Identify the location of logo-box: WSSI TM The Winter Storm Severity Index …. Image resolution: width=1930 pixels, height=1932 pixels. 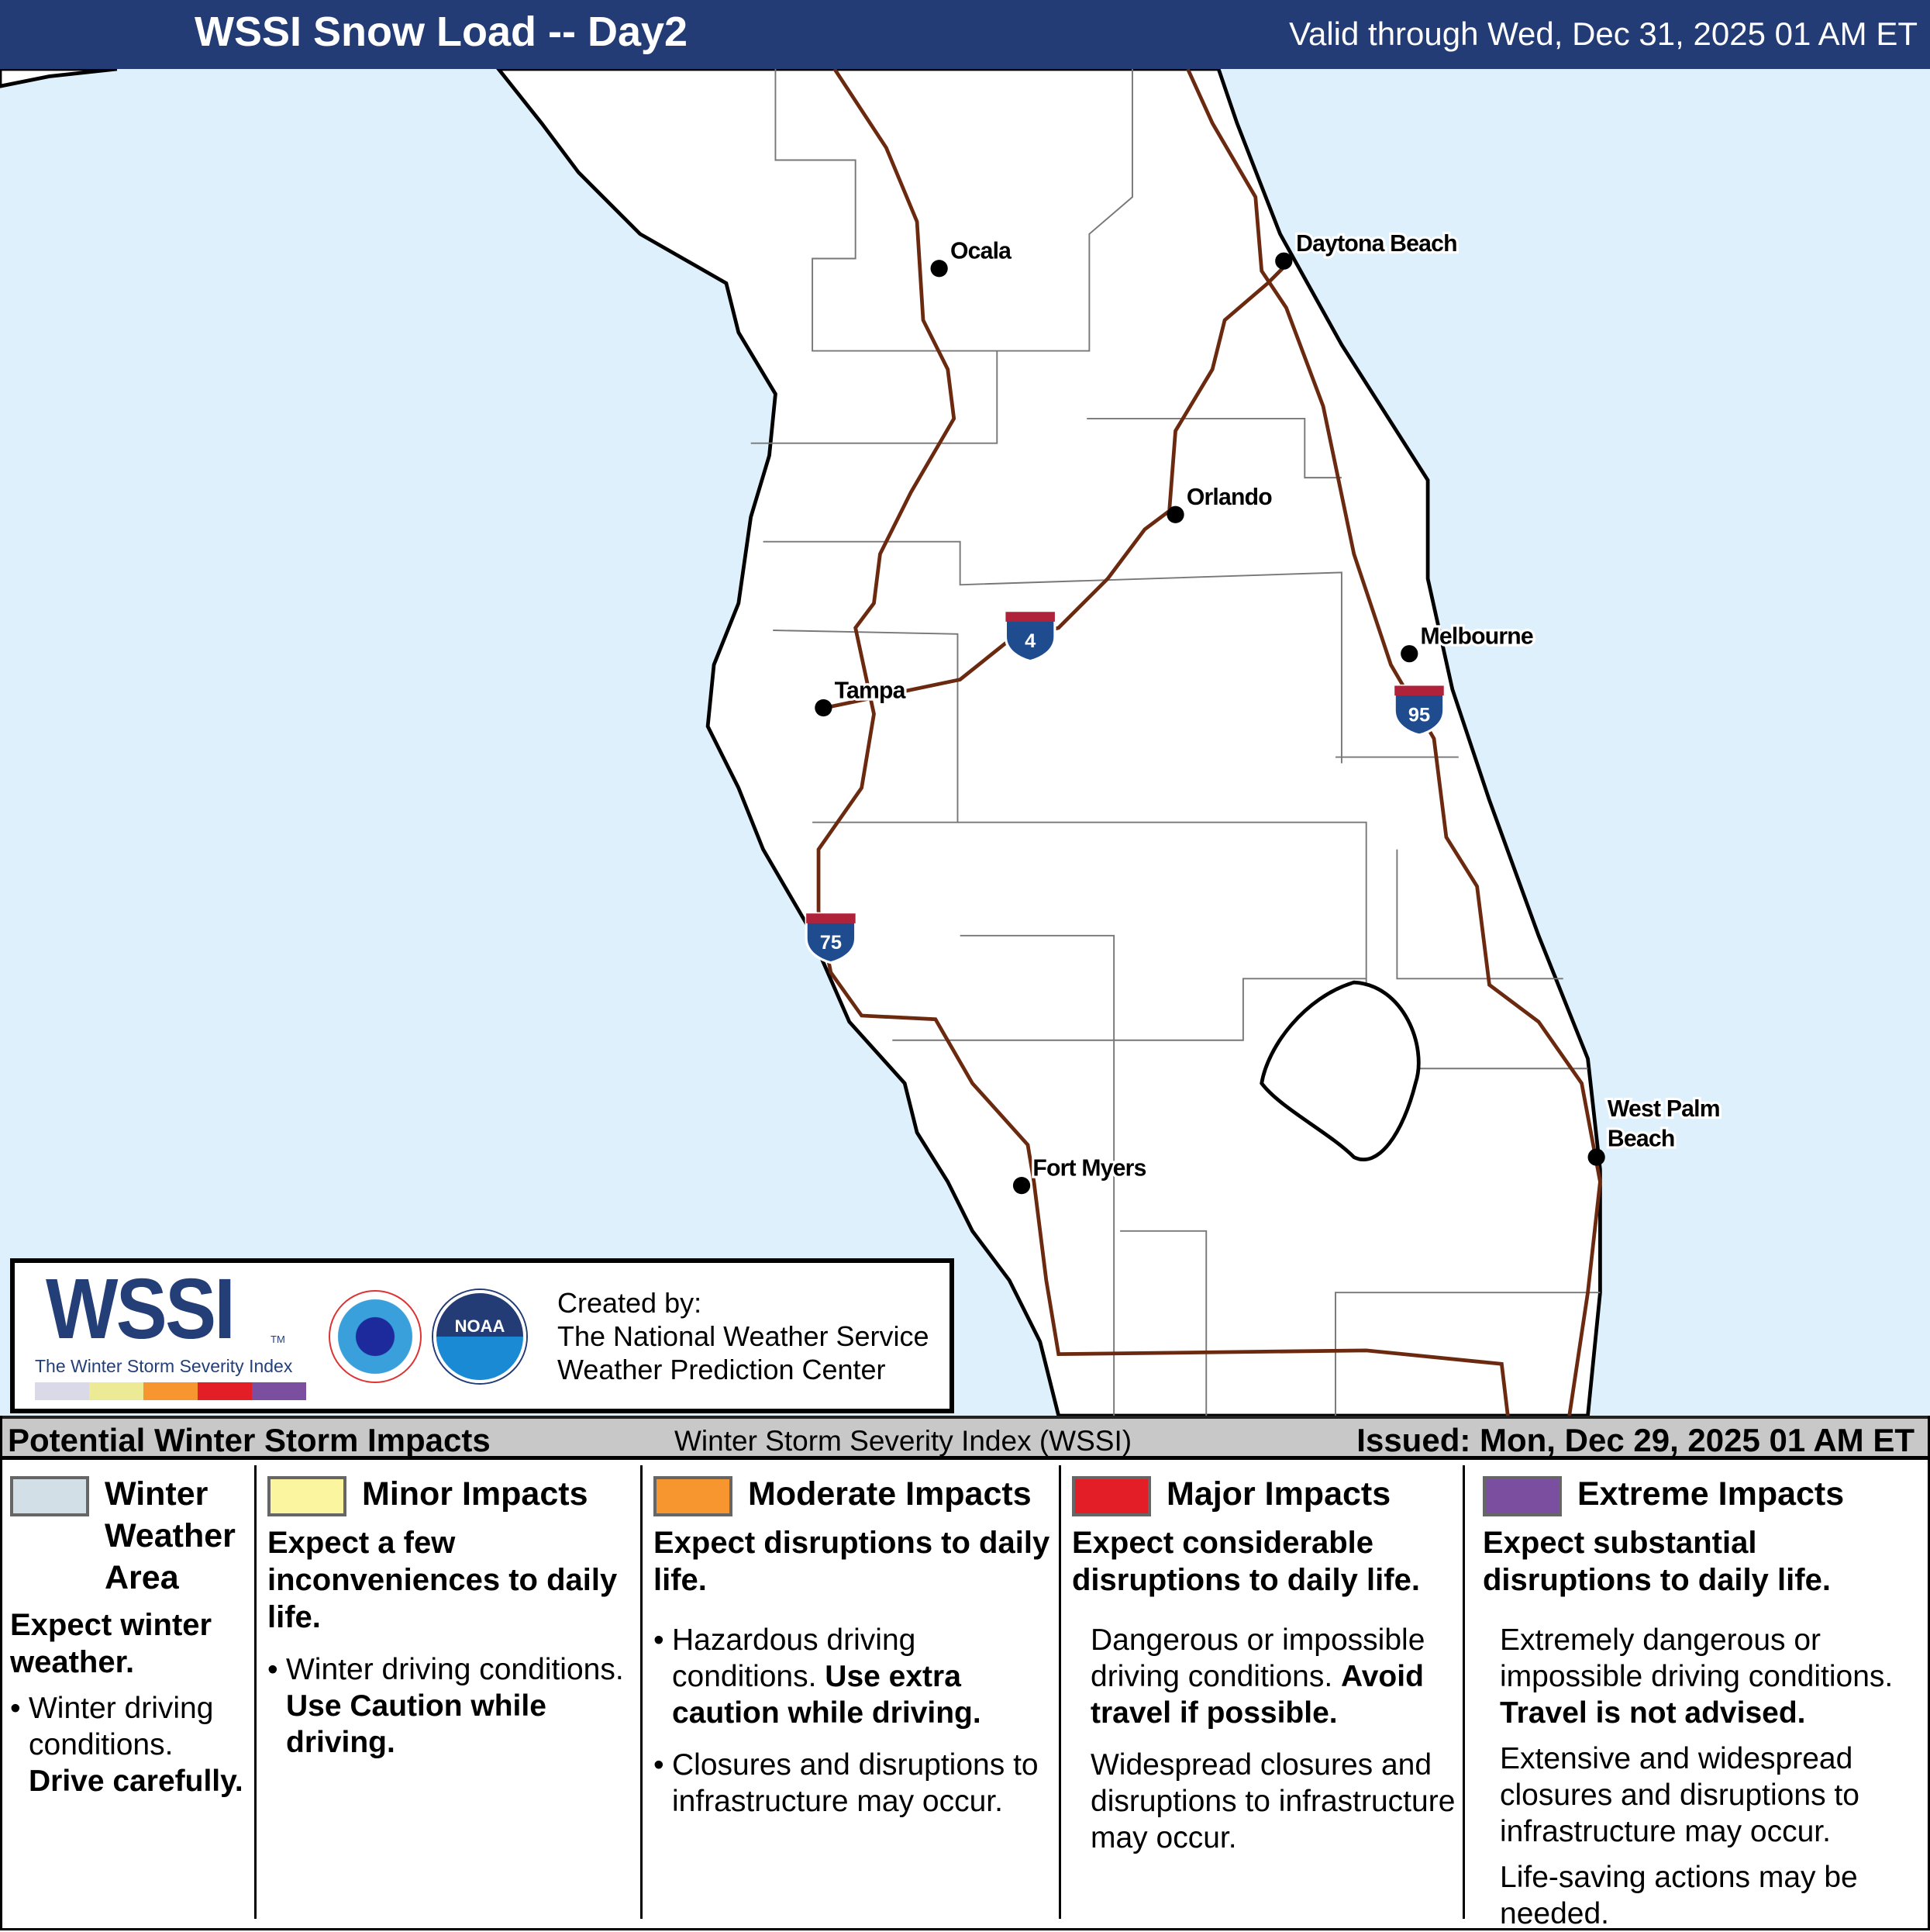
(482, 1335).